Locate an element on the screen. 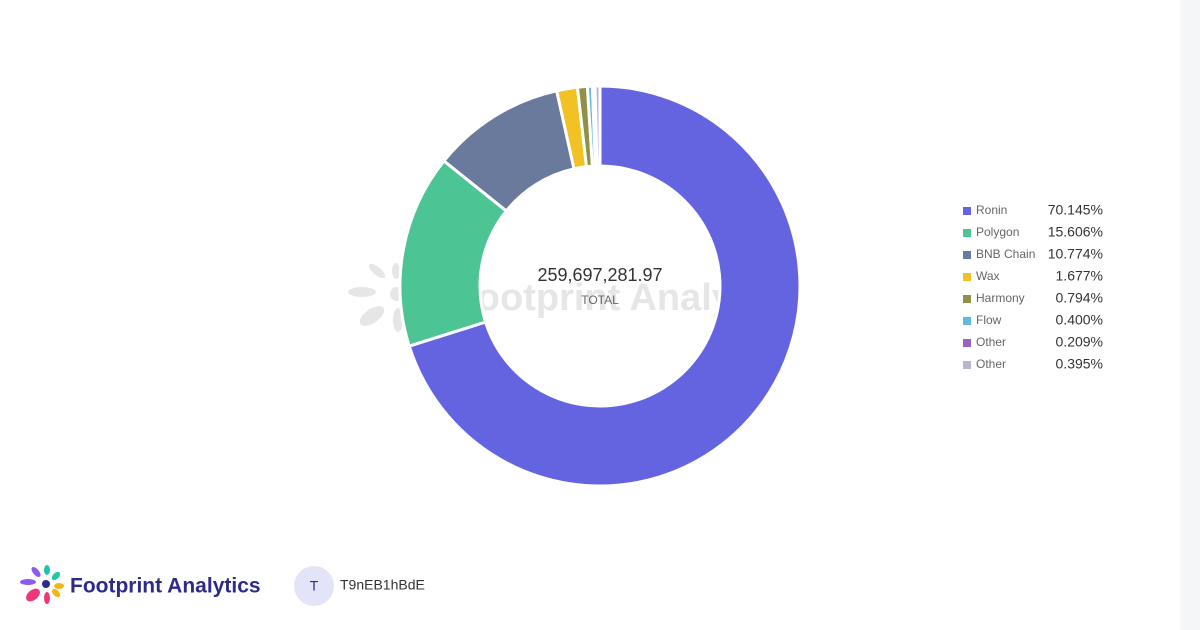 Image resolution: width=1200 pixels, height=630 pixels. scroll-strip is located at coordinates (1190, 315).